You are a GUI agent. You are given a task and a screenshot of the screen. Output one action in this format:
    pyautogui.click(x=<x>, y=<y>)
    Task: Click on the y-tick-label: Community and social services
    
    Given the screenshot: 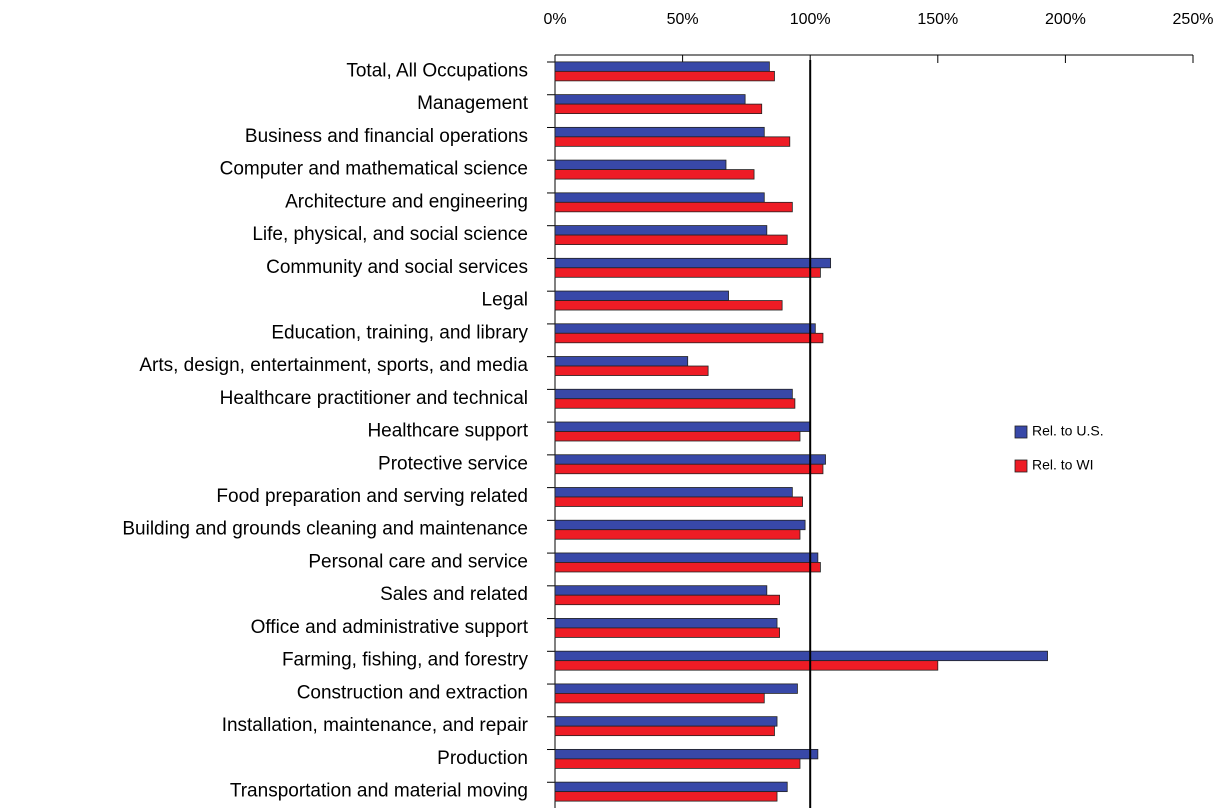 What is the action you would take?
    pyautogui.click(x=397, y=267)
    